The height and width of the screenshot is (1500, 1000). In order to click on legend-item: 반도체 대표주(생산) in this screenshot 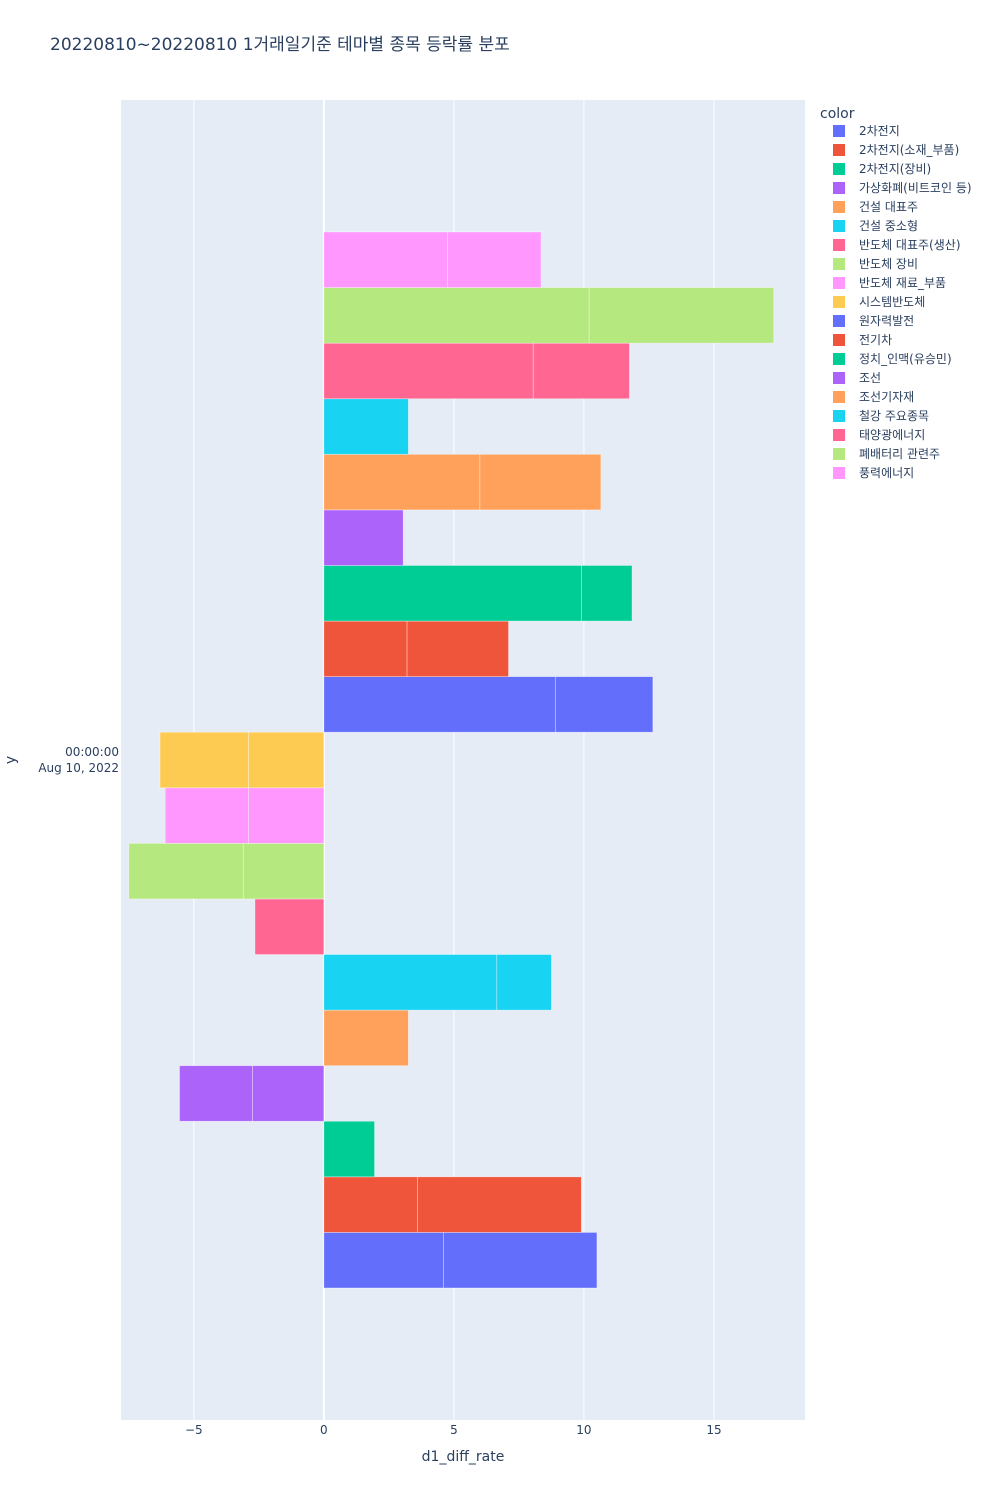, I will do `click(897, 245)`.